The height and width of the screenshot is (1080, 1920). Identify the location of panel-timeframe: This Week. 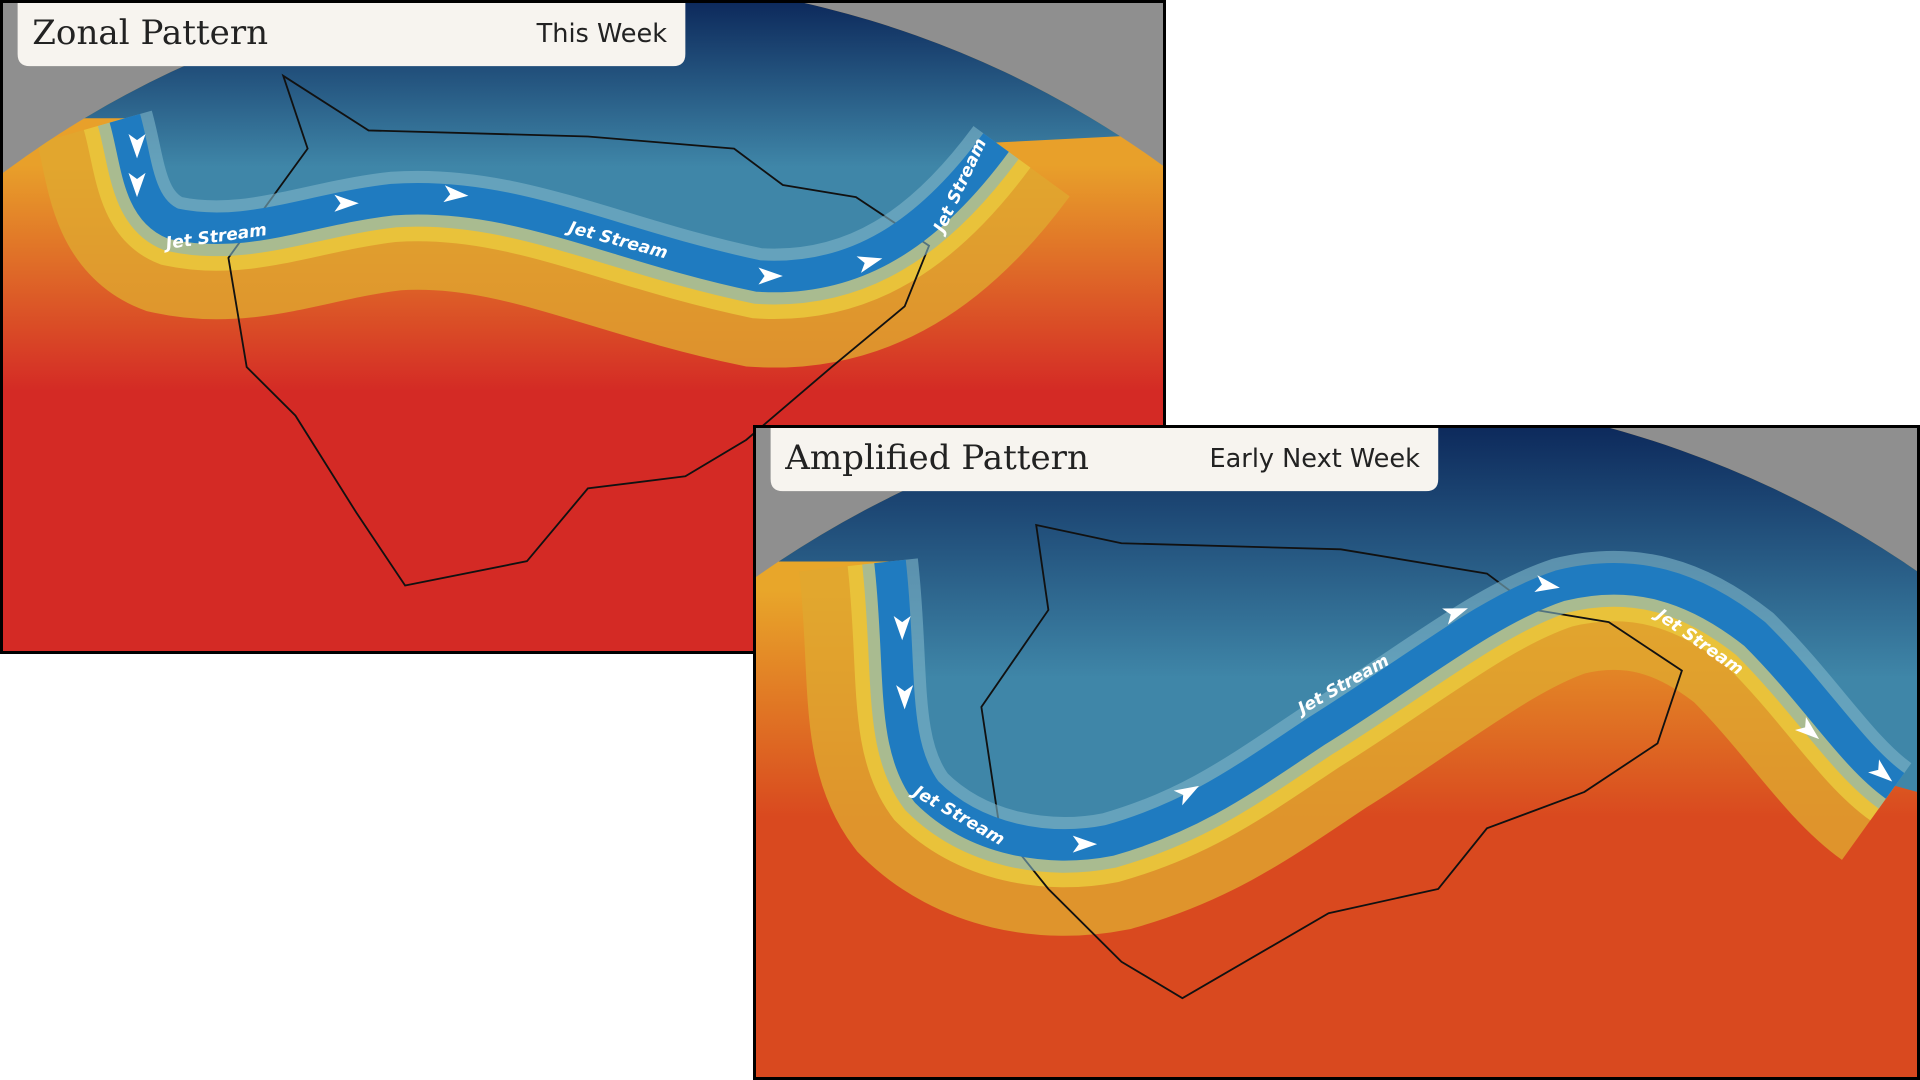
(602, 34).